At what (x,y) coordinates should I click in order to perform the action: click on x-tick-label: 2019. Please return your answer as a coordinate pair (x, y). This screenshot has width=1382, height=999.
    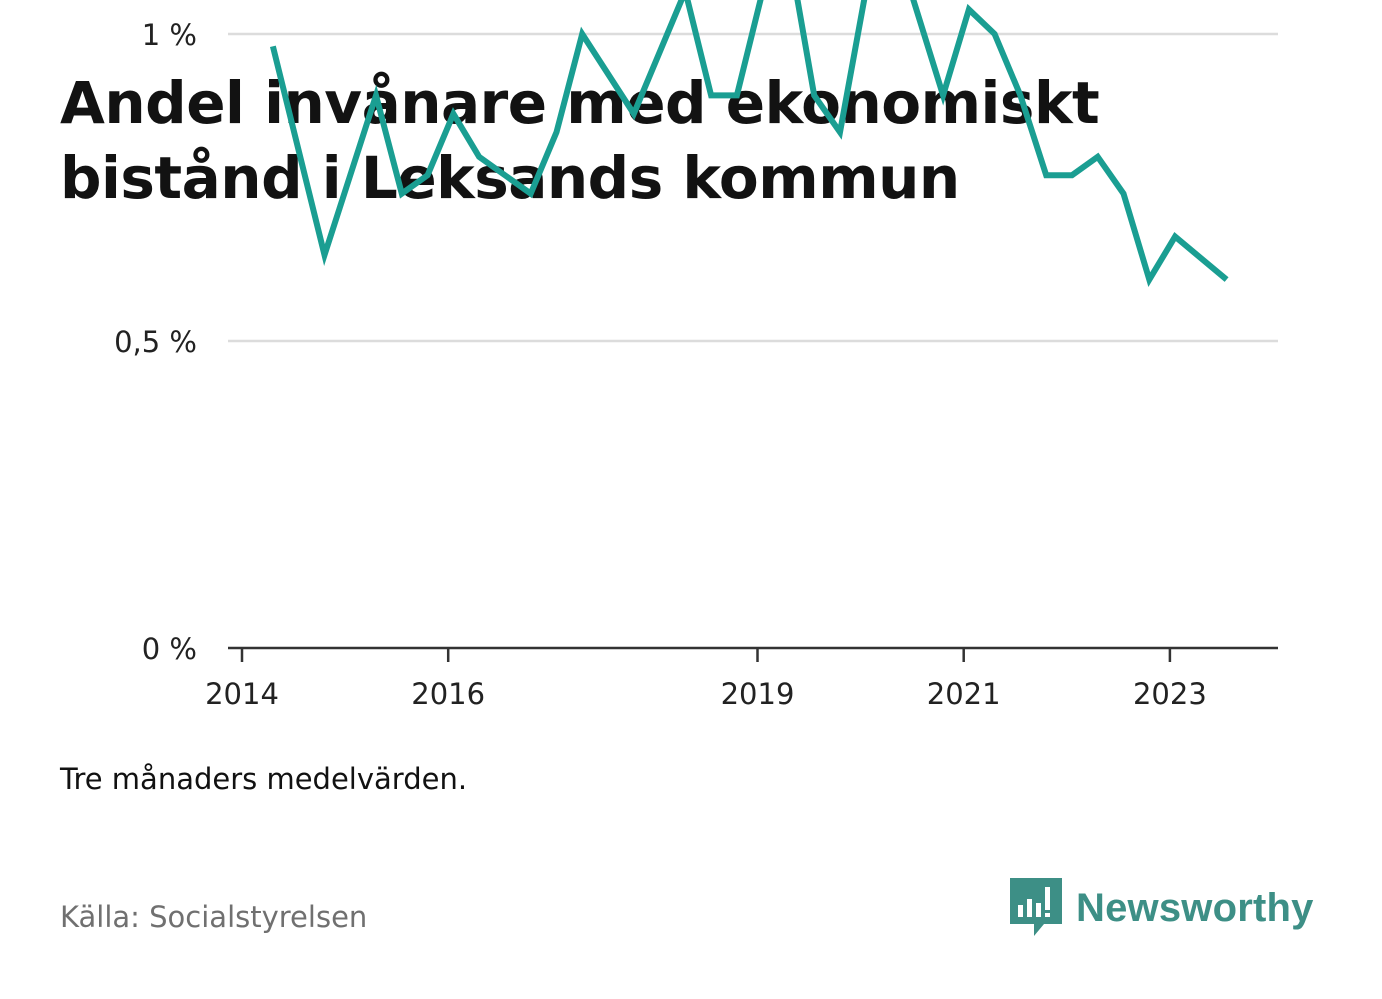
    Looking at the image, I should click on (758, 694).